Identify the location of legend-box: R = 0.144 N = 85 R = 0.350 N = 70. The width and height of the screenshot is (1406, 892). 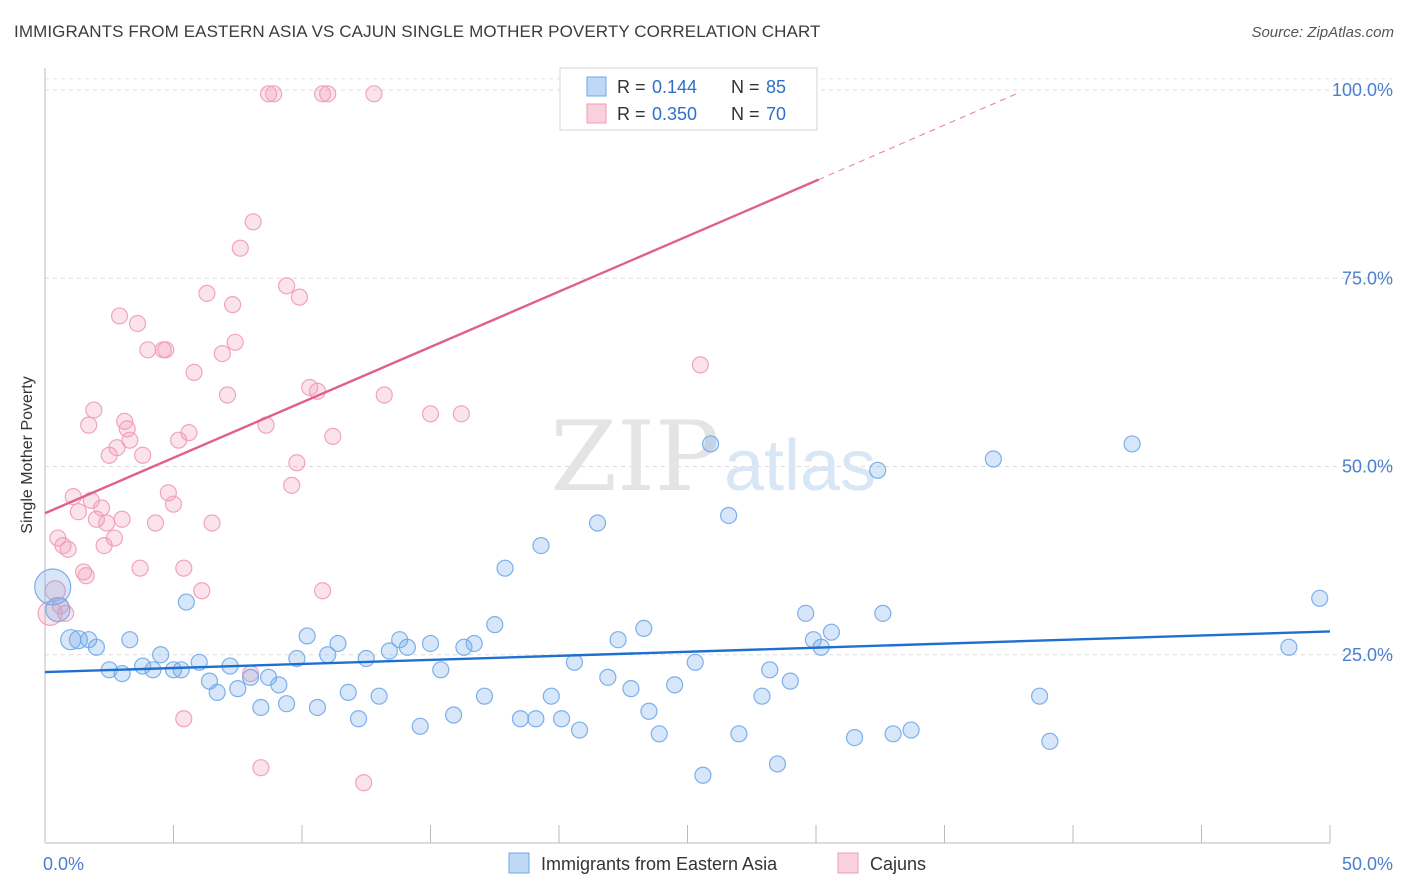
(688, 99).